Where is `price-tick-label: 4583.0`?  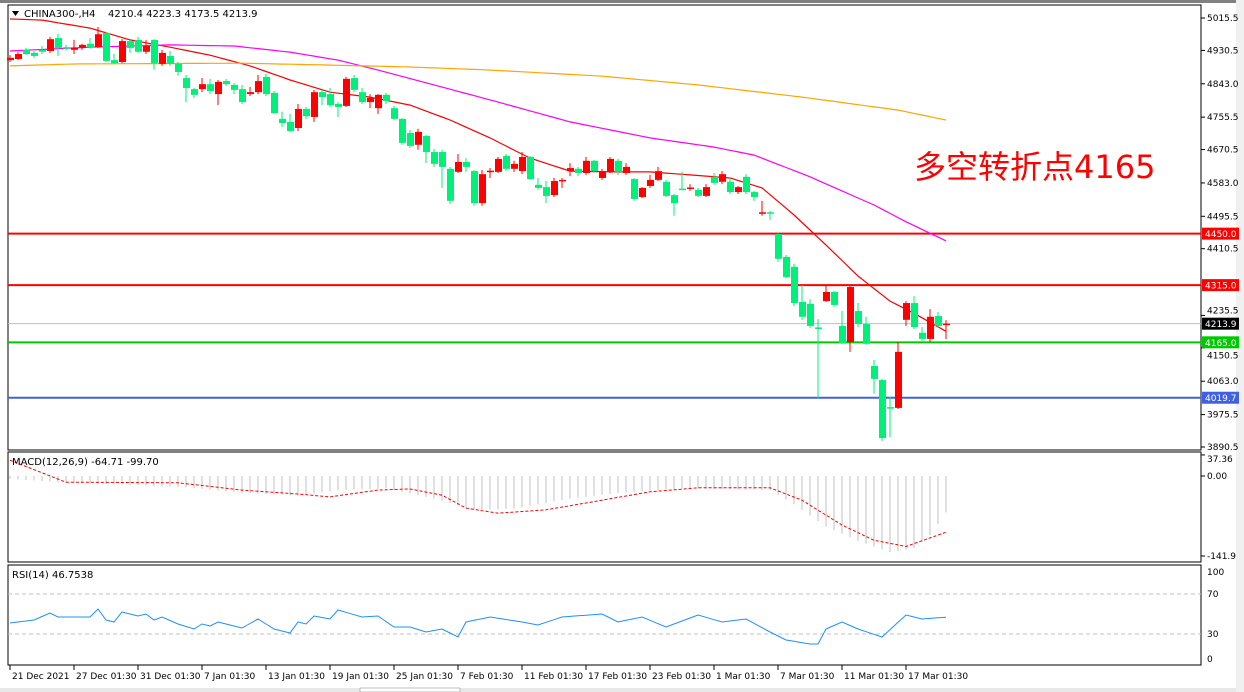
price-tick-label: 4583.0 is located at coordinates (1223, 184).